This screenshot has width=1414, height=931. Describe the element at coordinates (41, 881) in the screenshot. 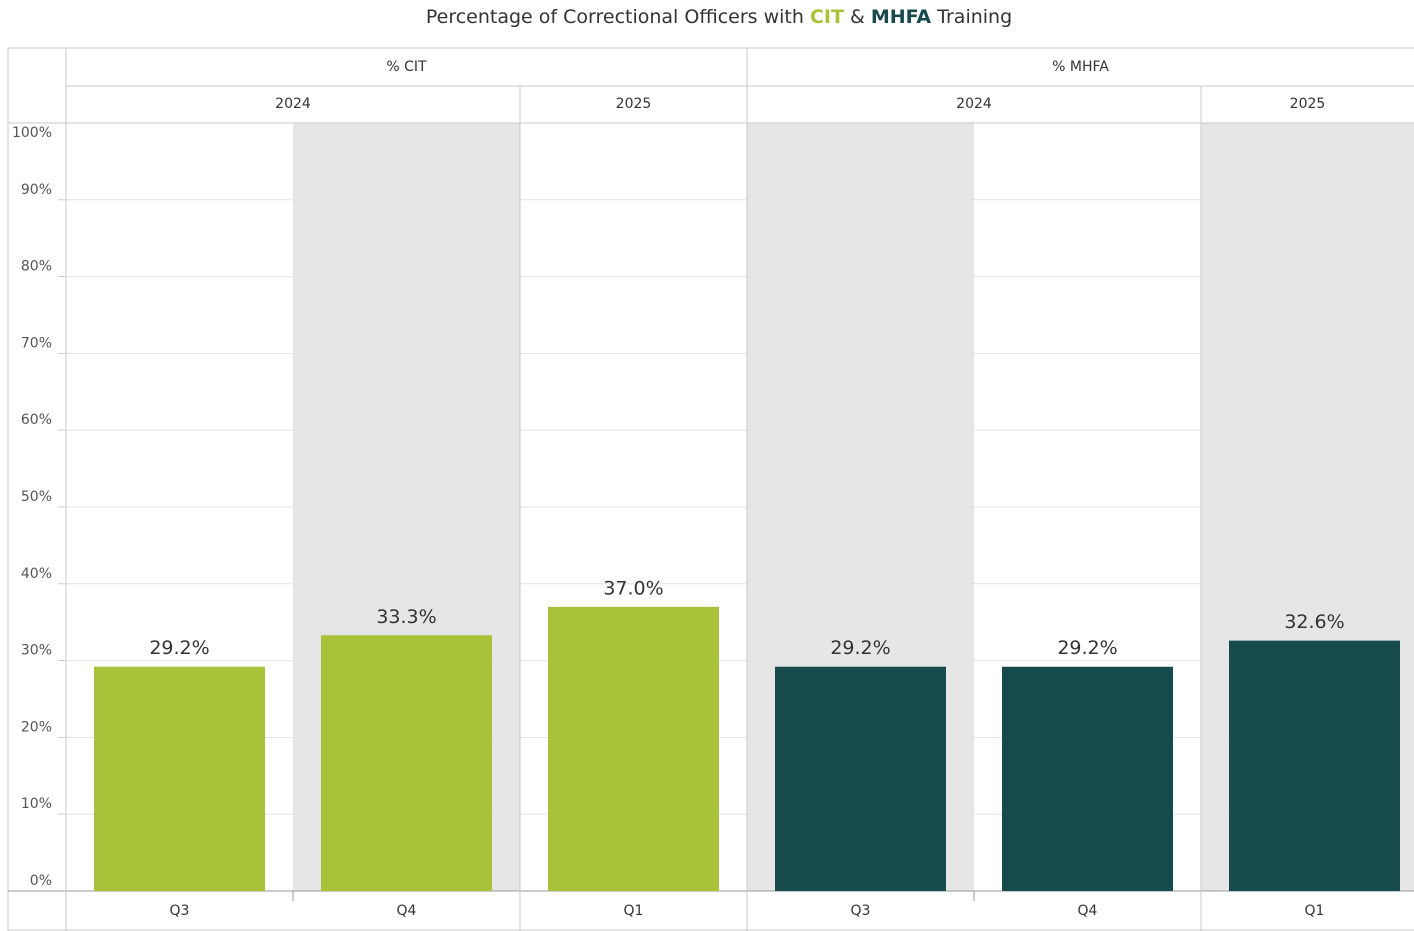

I see `y-tick-label: 0%` at that location.